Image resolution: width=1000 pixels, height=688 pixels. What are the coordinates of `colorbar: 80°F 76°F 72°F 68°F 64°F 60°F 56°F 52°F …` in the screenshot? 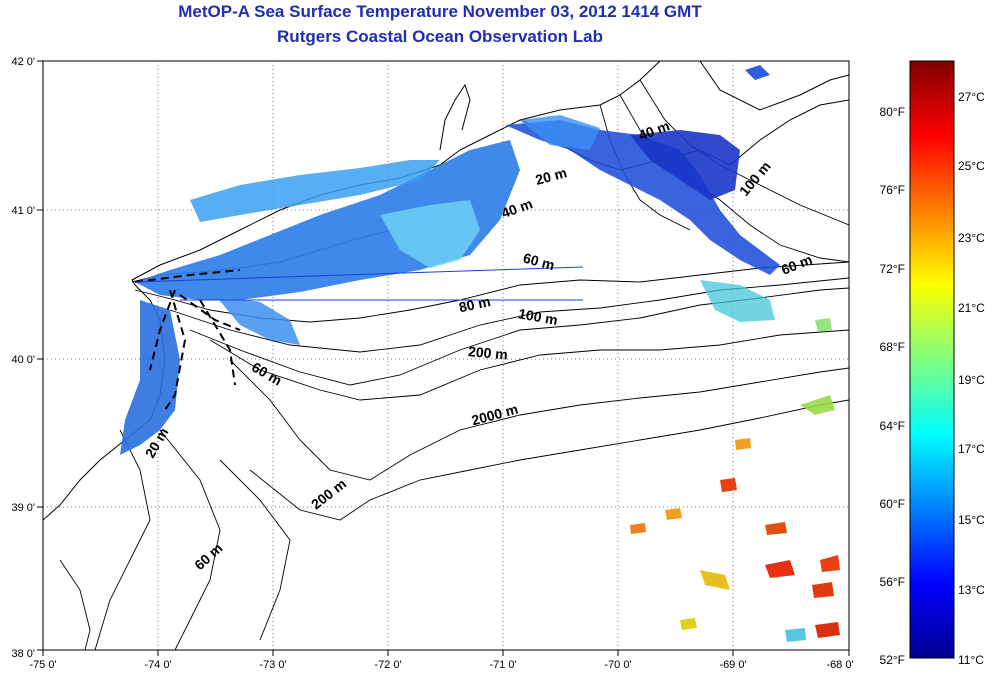 It's located at (932, 363).